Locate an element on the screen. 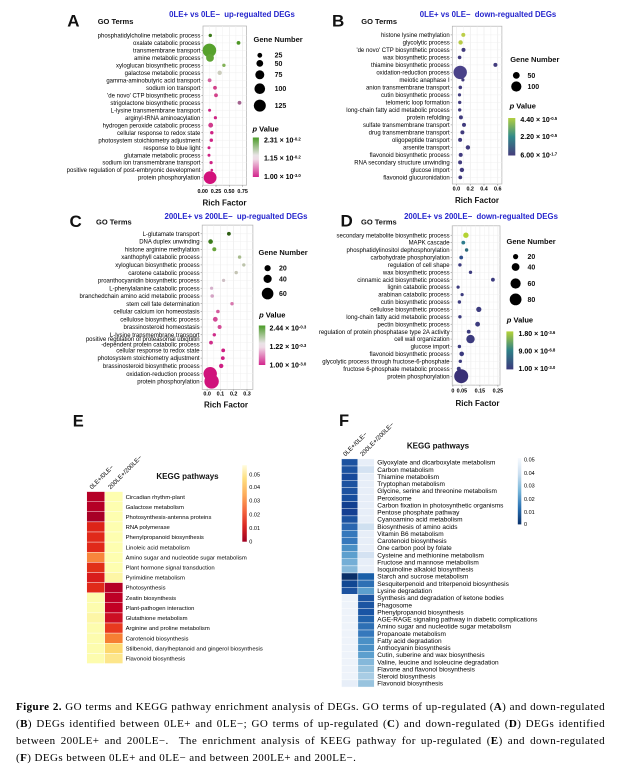 The image size is (621, 768). svg-text: 0.2 is located at coordinates (470, 190).